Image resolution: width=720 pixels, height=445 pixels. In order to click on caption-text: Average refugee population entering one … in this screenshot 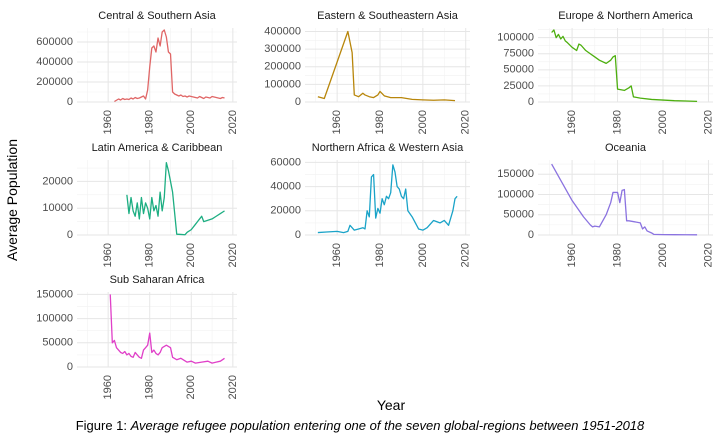, I will do `click(387, 425)`.